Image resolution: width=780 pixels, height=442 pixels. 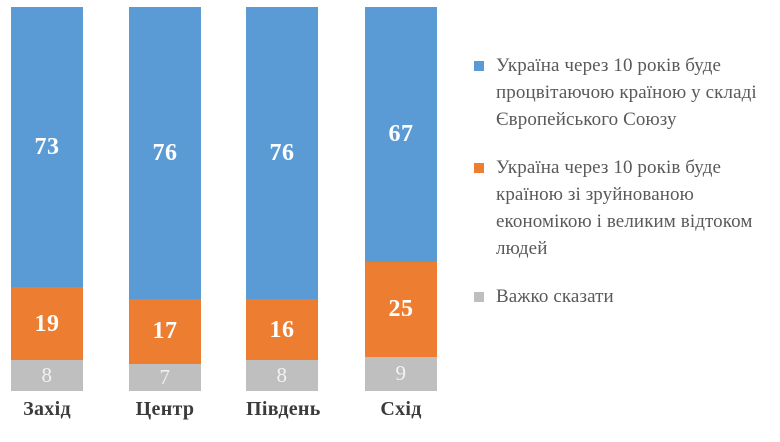 What do you see at coordinates (479, 66) in the screenshot?
I see `legend-swatch-blue-icon` at bounding box center [479, 66].